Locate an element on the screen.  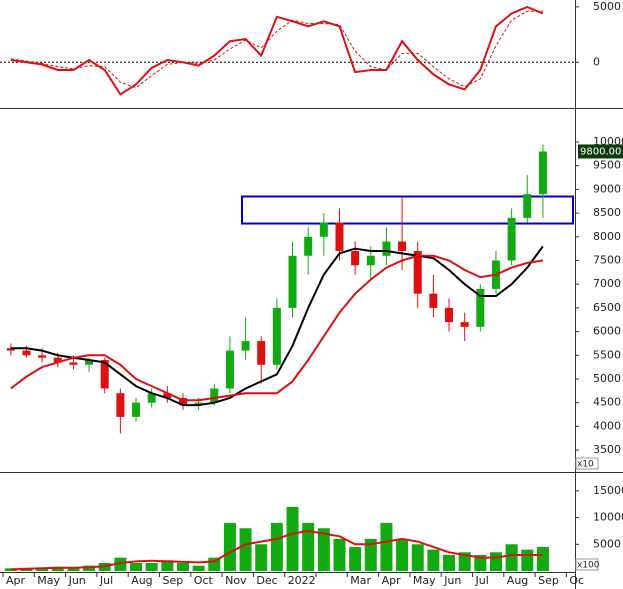
y-tick-label: 3500 is located at coordinates (607, 449).